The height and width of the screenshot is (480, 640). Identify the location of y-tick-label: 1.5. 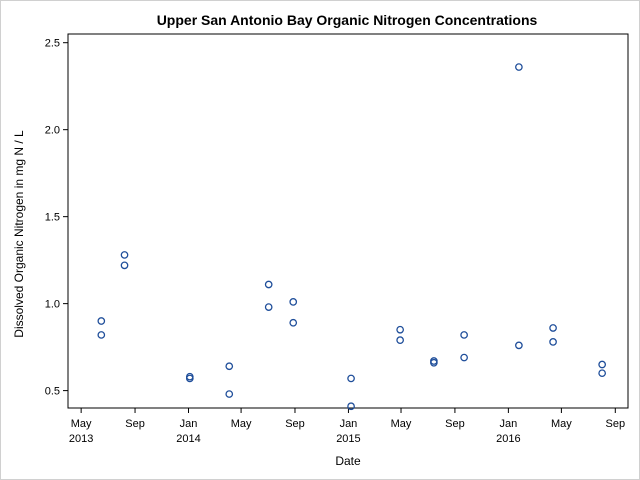
(52, 218).